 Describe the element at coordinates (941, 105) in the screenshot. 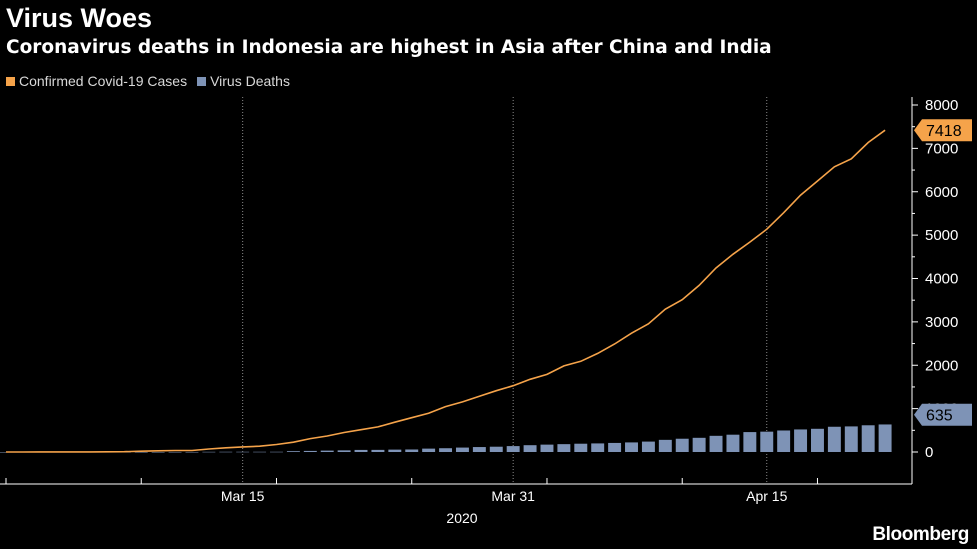

I see `y-tick-label: 8000` at that location.